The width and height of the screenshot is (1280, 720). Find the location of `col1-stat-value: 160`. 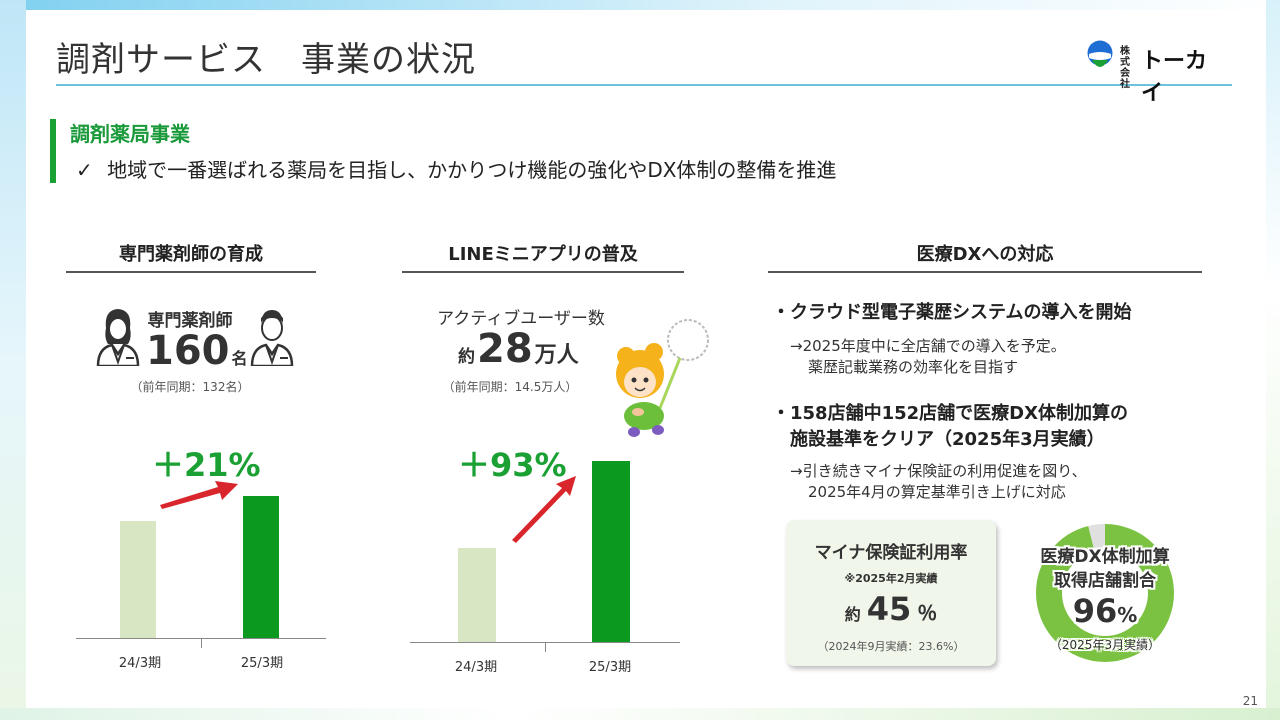

col1-stat-value: 160 is located at coordinates (188, 351).